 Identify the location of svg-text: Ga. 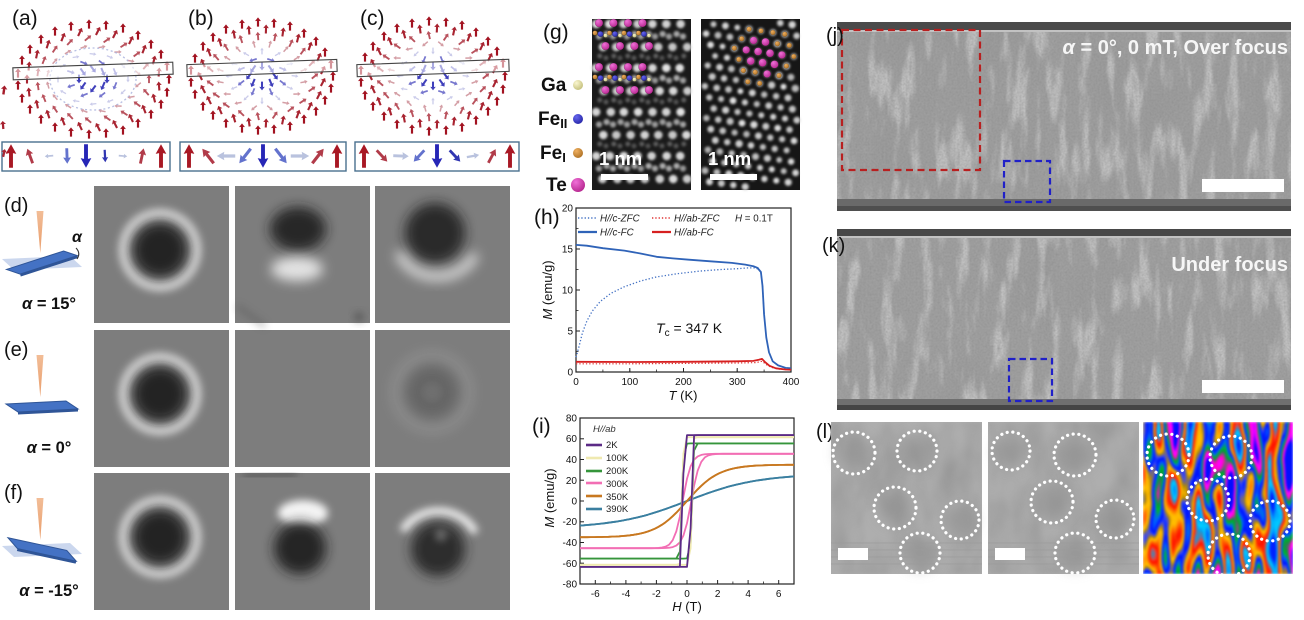
(554, 85).